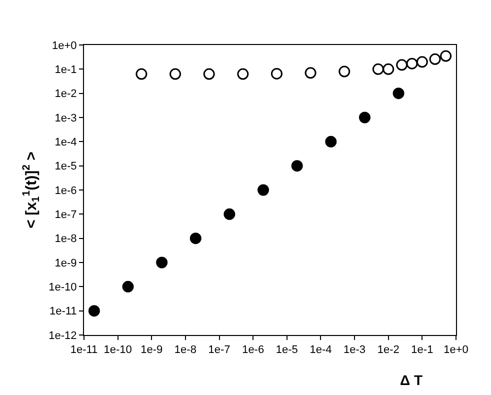 The height and width of the screenshot is (395, 491). Describe the element at coordinates (65, 142) in the screenshot. I see `y-tick-label: 1e-4` at that location.